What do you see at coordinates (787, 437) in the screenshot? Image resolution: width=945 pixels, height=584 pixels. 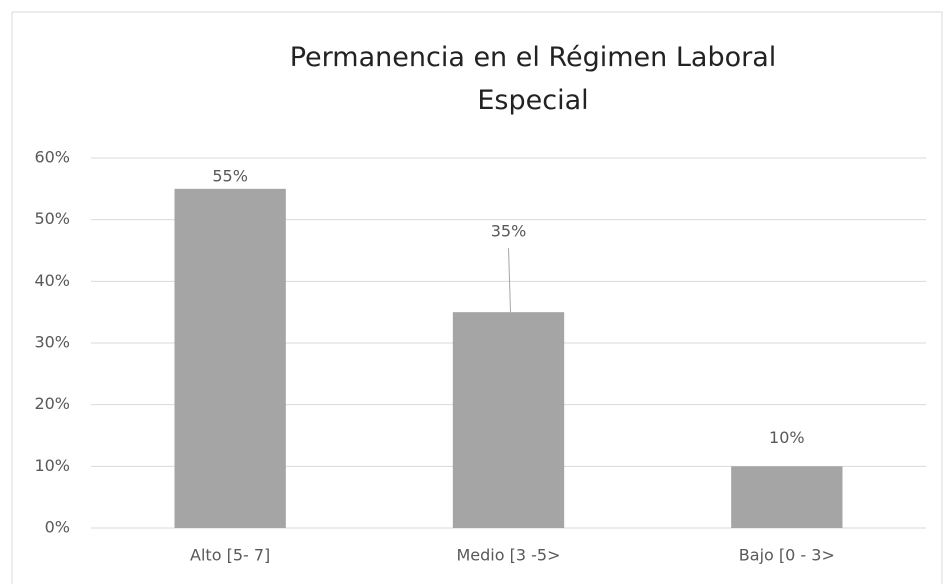 I see `data-label: 10%` at bounding box center [787, 437].